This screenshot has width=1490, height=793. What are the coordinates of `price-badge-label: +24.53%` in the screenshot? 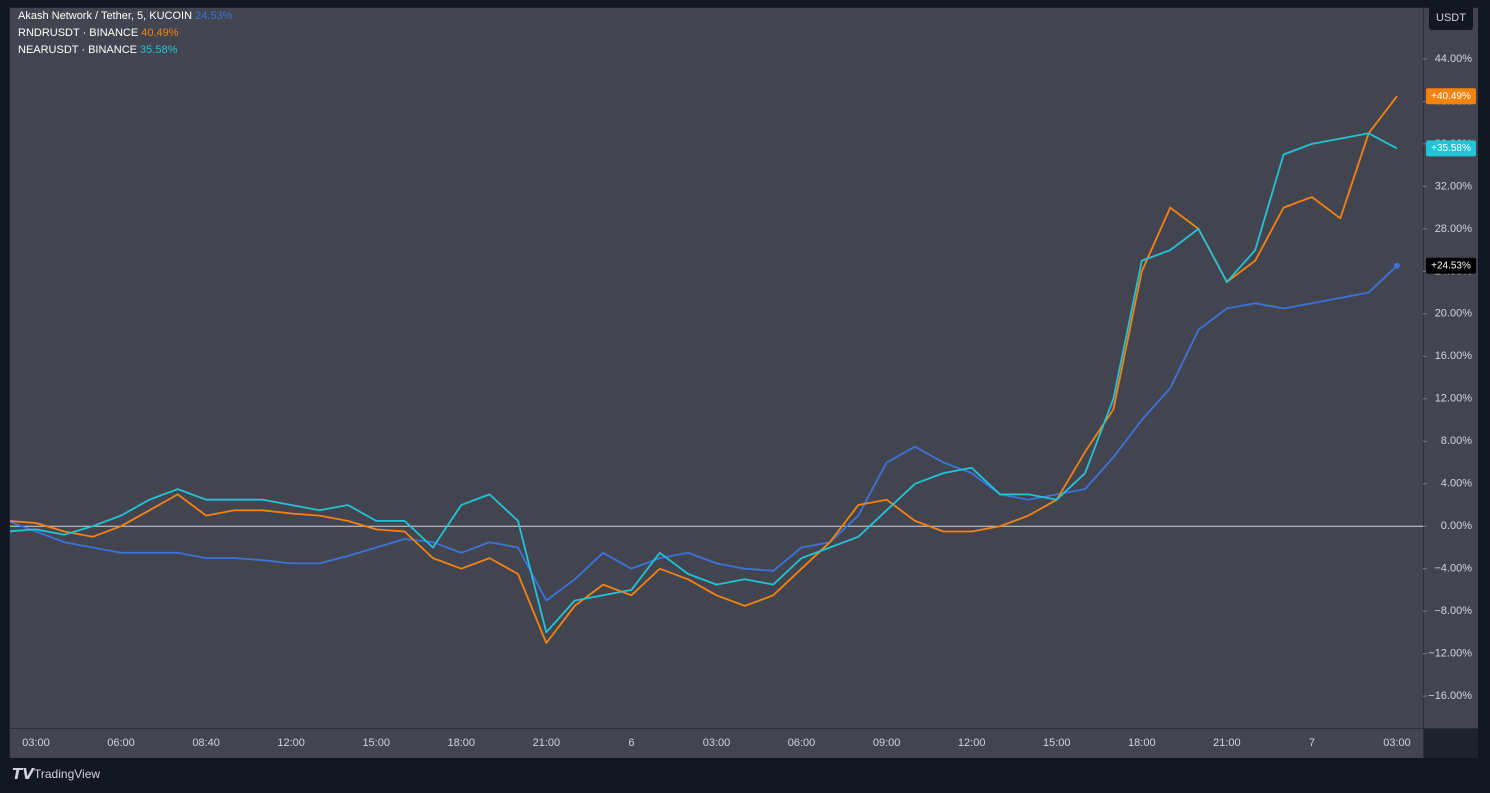 It's located at (1451, 265).